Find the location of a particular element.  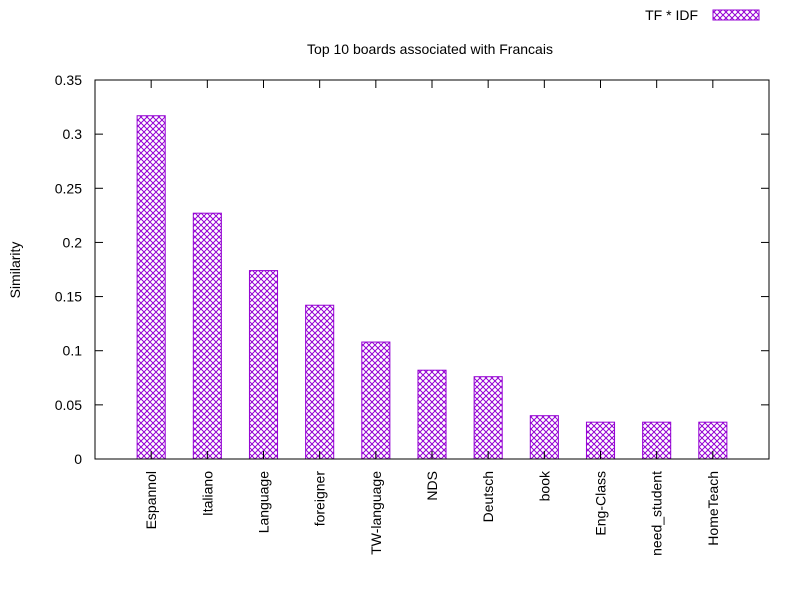

y-tick-label: 0.05 is located at coordinates (68, 405).